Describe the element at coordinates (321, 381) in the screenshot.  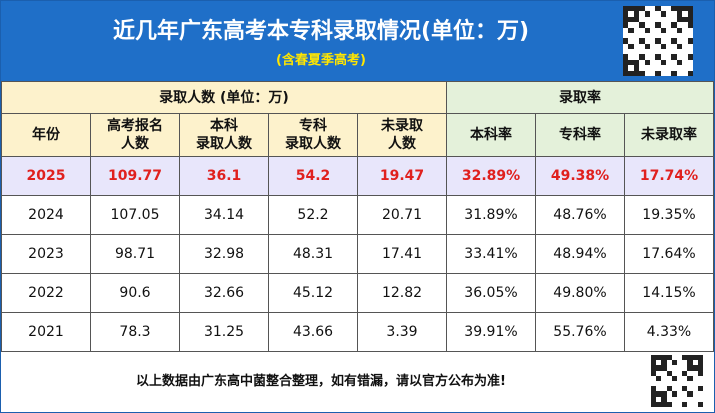
I see `footer-note: 以上数据由广东高中菌整合整理，如有错漏，请以官方公布为准!` at that location.